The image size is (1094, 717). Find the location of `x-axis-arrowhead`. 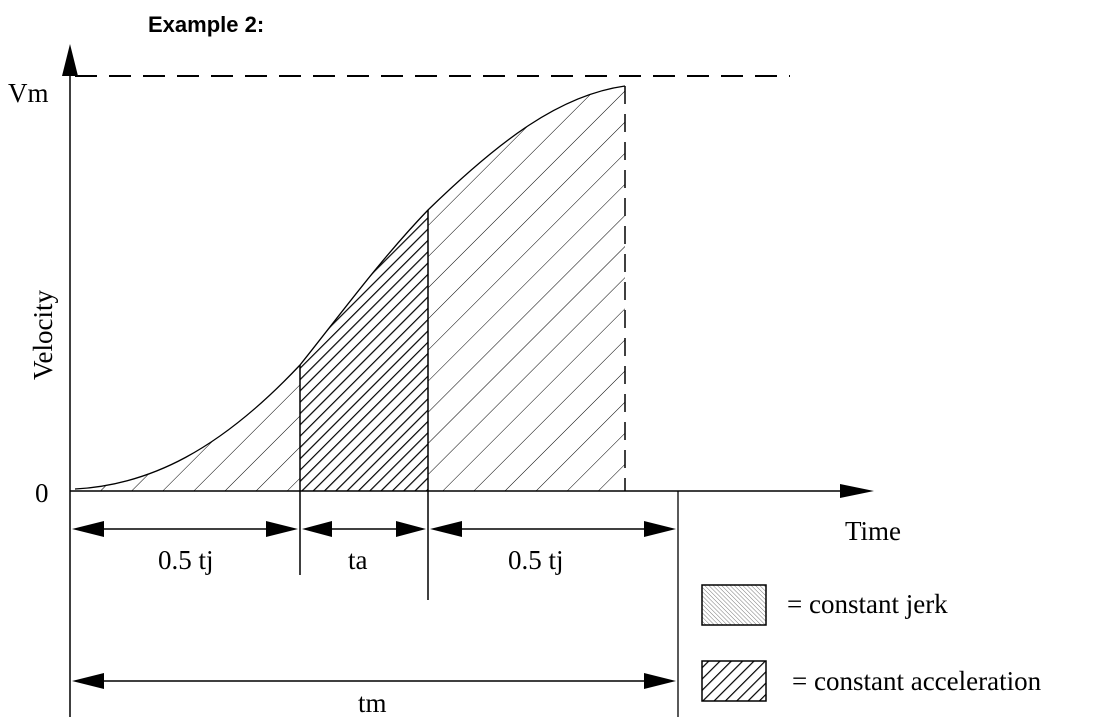

x-axis-arrowhead is located at coordinates (857, 491).